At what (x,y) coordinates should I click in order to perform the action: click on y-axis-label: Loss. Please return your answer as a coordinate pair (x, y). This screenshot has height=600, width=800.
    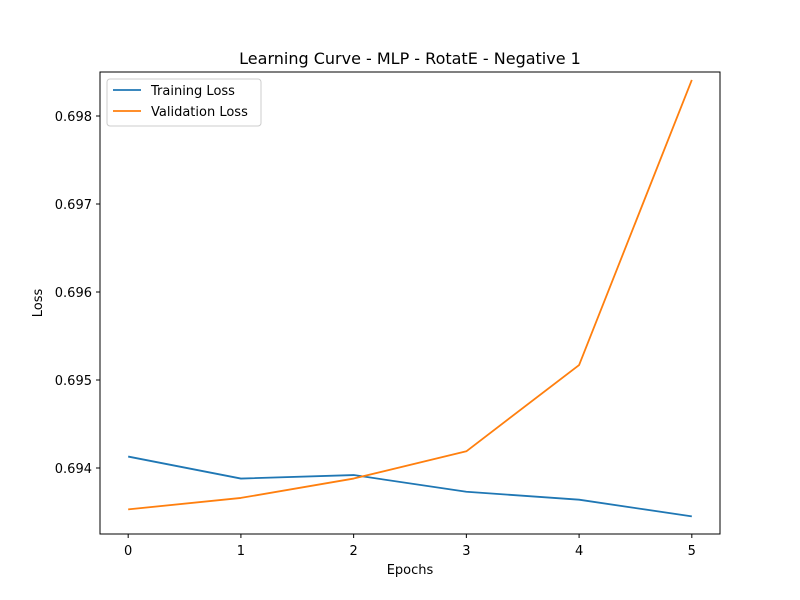
    Looking at the image, I should click on (38, 303).